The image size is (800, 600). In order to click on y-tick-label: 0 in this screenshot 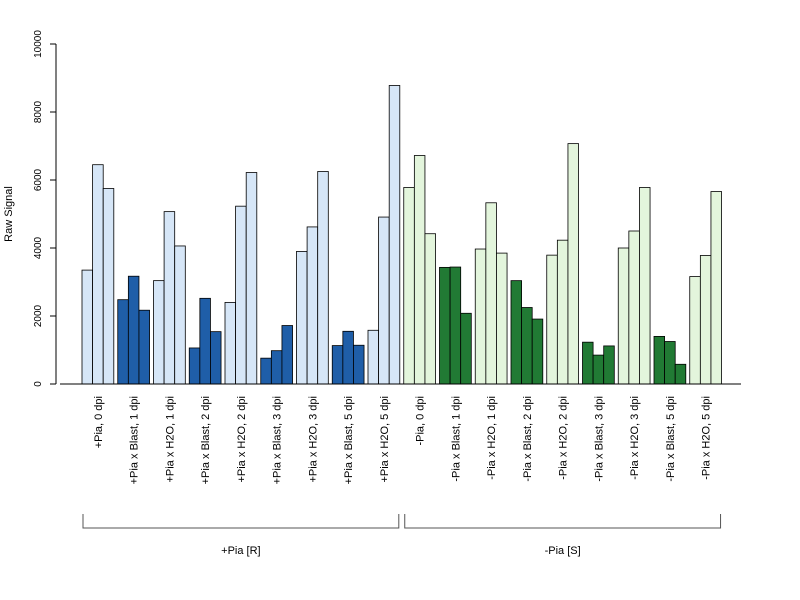, I will do `click(38, 384)`.